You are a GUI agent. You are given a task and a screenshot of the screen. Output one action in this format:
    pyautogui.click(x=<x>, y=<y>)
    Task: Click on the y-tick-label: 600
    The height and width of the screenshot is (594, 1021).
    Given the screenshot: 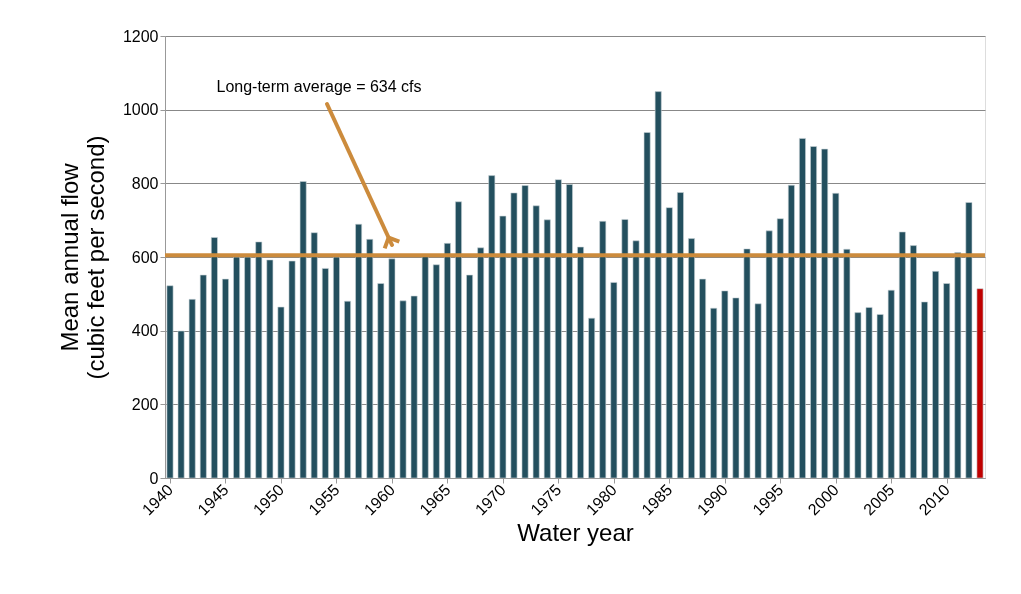 What is the action you would take?
    pyautogui.click(x=145, y=257)
    